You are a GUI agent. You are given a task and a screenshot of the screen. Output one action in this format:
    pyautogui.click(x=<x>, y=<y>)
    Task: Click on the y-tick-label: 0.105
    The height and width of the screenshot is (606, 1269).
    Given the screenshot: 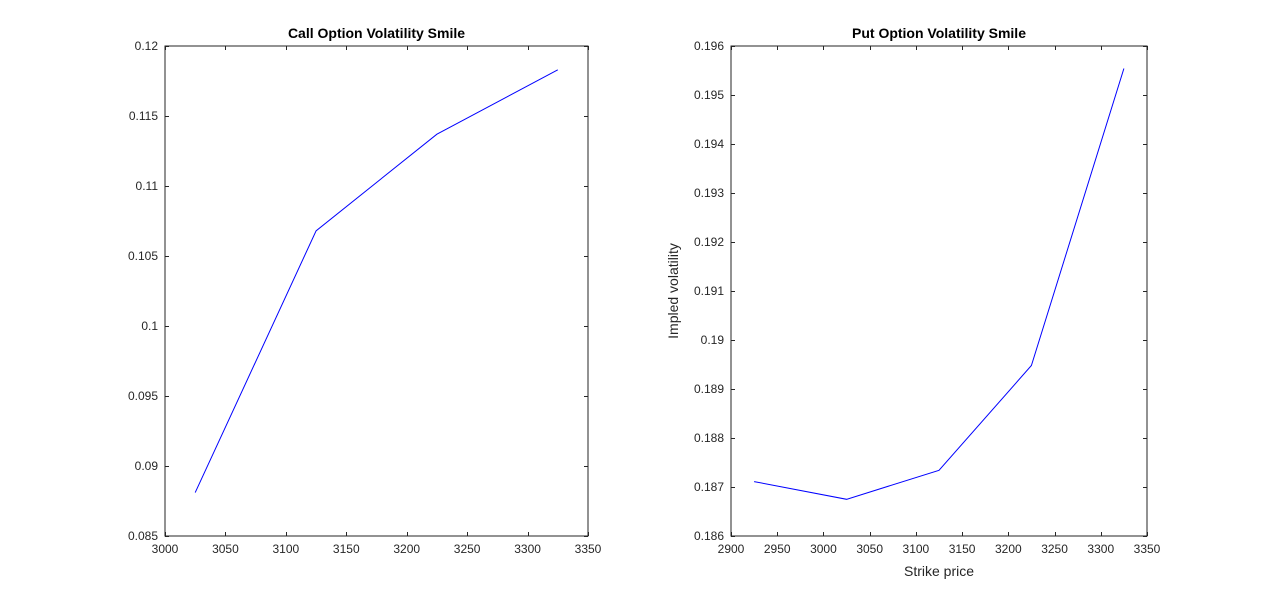 What is the action you would take?
    pyautogui.click(x=143, y=256)
    